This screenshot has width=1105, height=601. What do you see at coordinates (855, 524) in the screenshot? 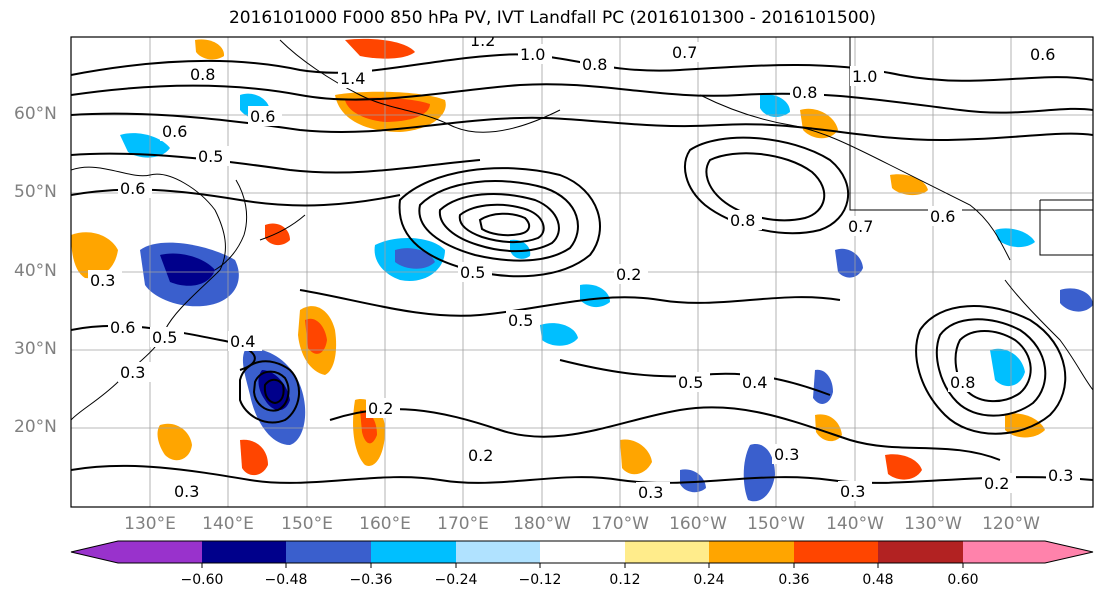
I see `lon-label: 140°W` at bounding box center [855, 524].